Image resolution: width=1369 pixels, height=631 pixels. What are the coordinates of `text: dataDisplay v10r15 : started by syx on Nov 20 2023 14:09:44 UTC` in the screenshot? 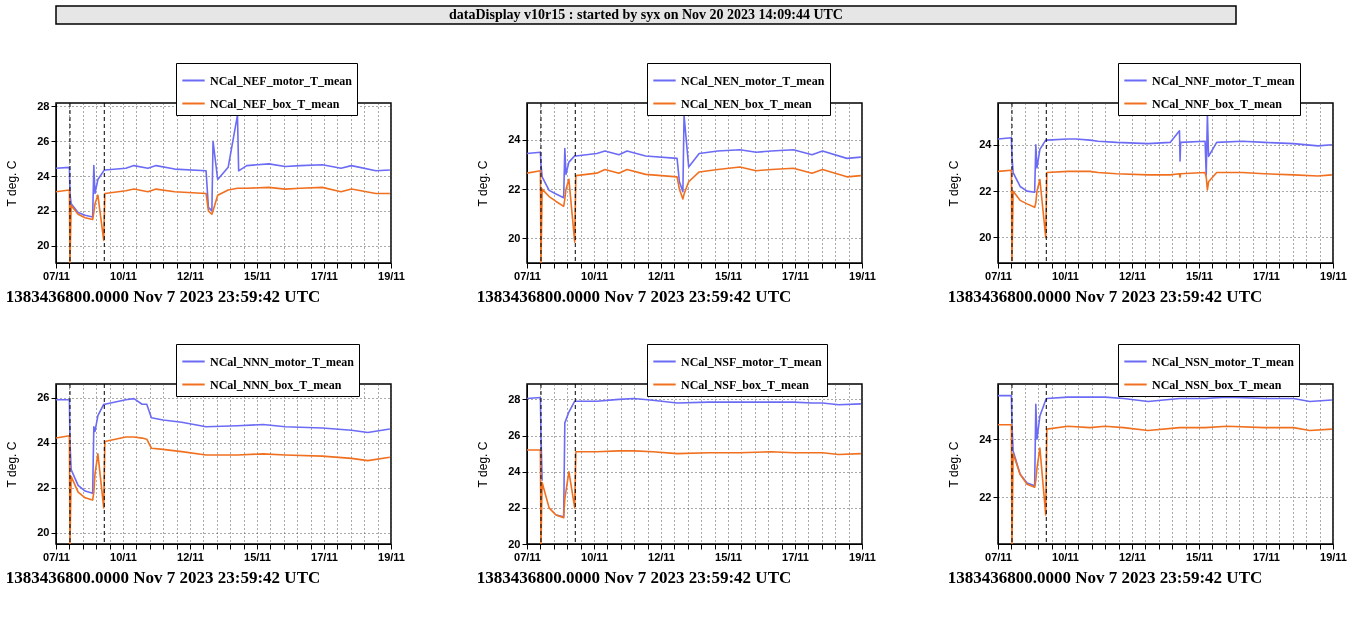 It's located at (646, 14).